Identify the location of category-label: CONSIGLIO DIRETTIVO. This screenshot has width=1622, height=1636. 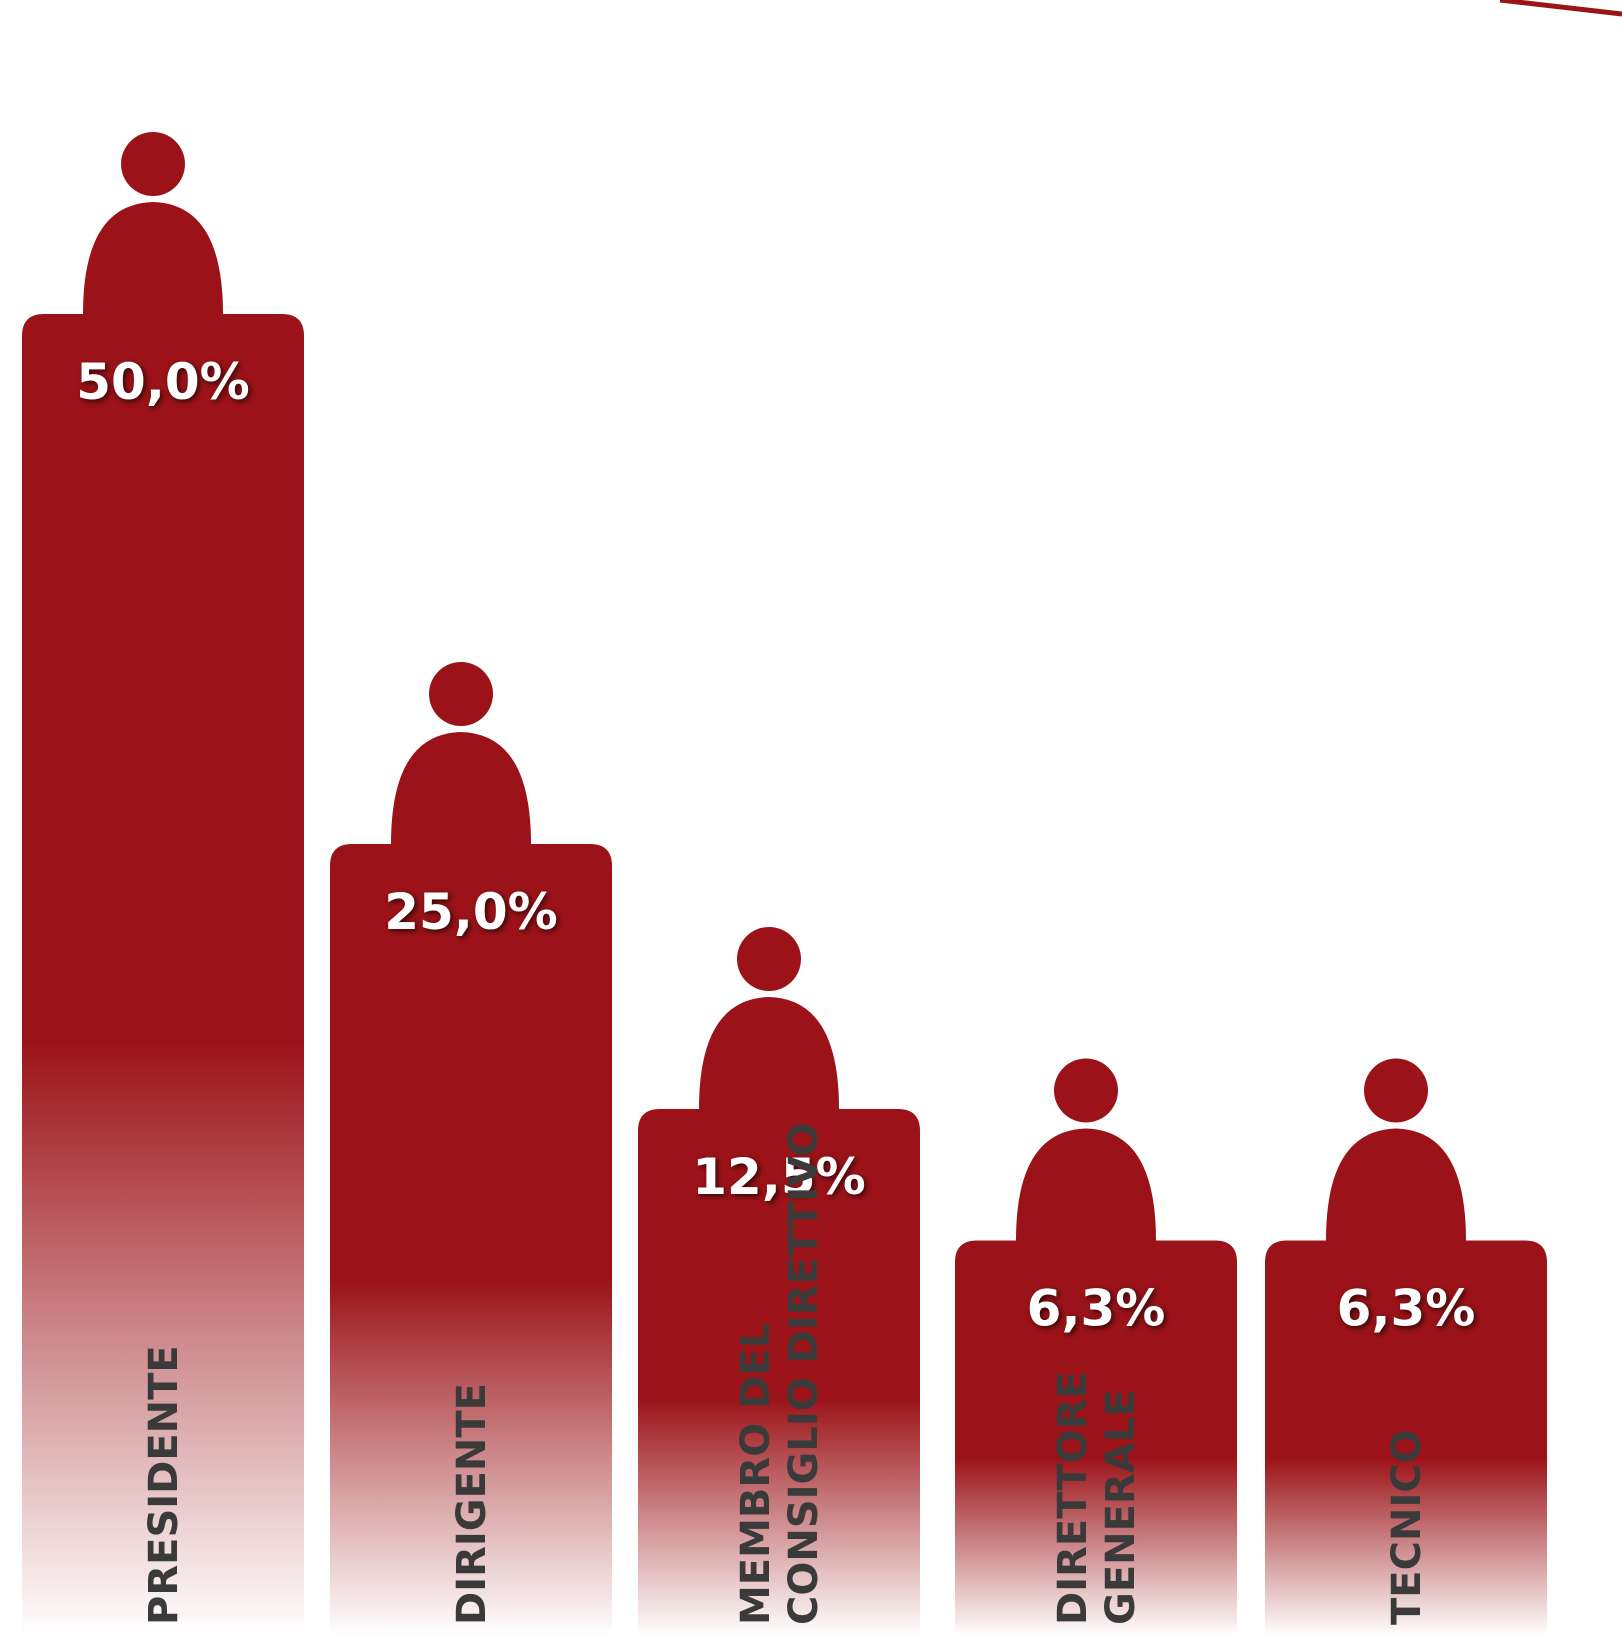
(804, 1374).